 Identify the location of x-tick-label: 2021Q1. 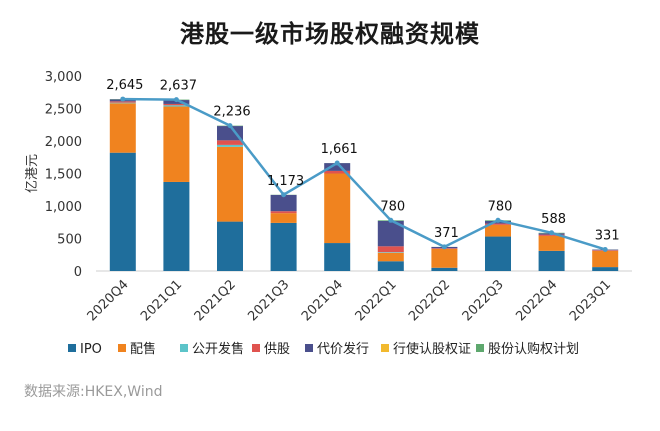
(161, 300).